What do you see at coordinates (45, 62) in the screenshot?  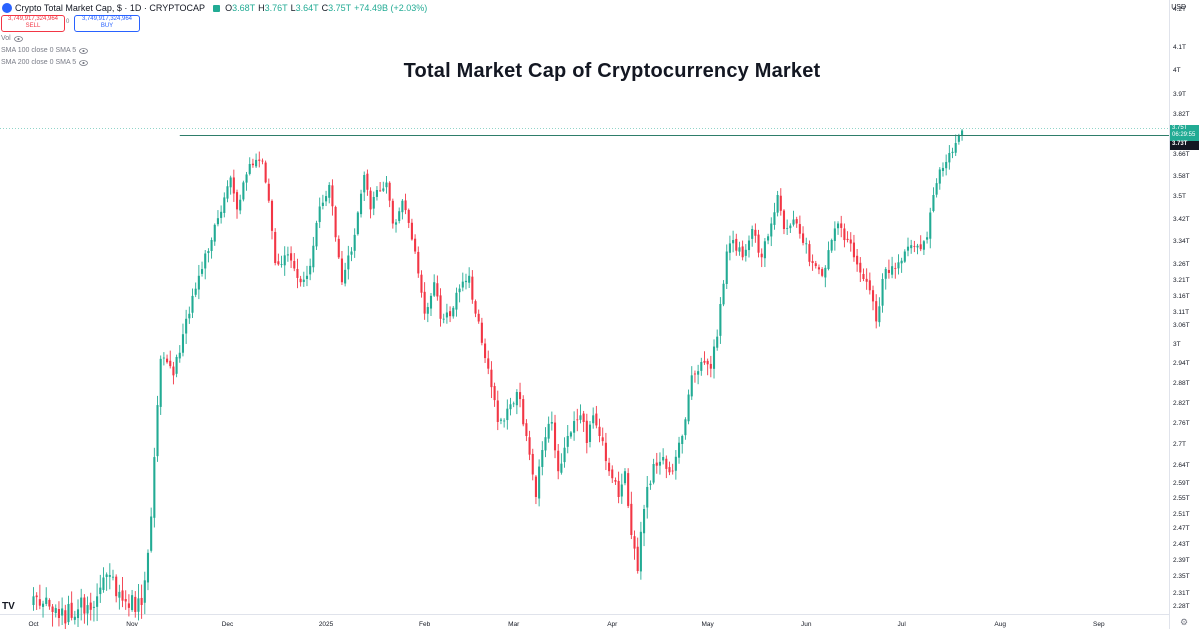 I see `indicator-sma200: SMA 200 close 0 SMA 5` at bounding box center [45, 62].